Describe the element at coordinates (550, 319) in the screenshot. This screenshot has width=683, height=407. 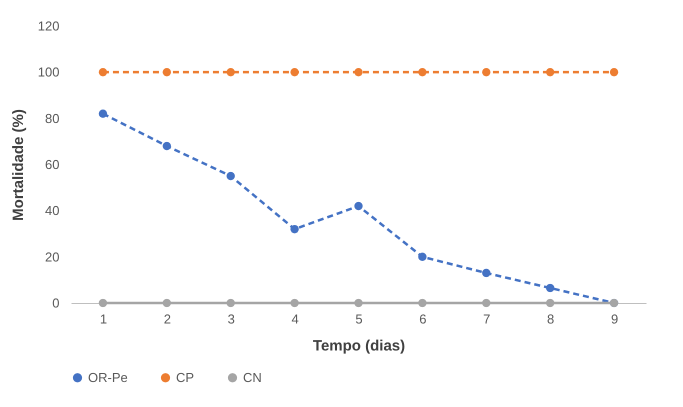
I see `x-tick-label: 8` at that location.